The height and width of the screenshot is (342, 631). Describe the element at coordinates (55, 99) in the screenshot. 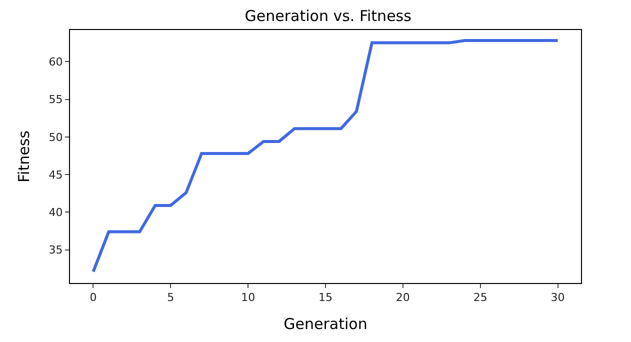

I see `y-tick-label: 55` at that location.